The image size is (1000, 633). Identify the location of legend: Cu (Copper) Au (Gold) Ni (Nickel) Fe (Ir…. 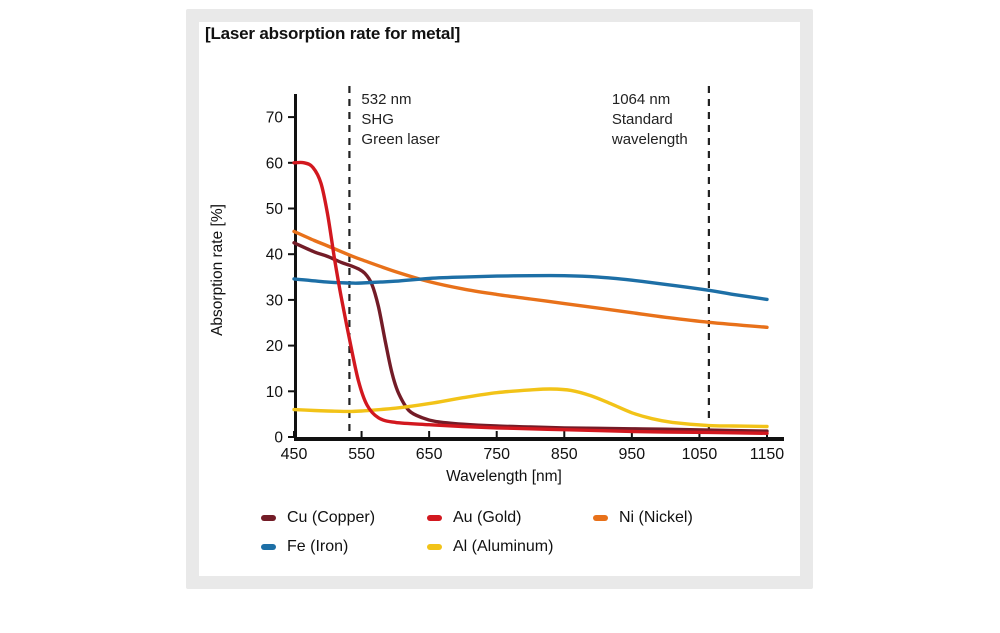
(477, 532).